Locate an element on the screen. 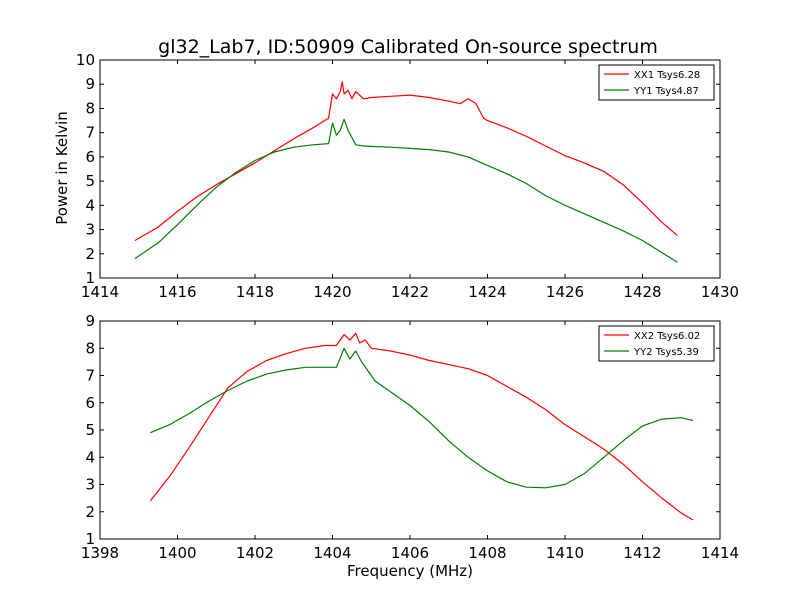  x-tick-label: 1430 is located at coordinates (720, 292).